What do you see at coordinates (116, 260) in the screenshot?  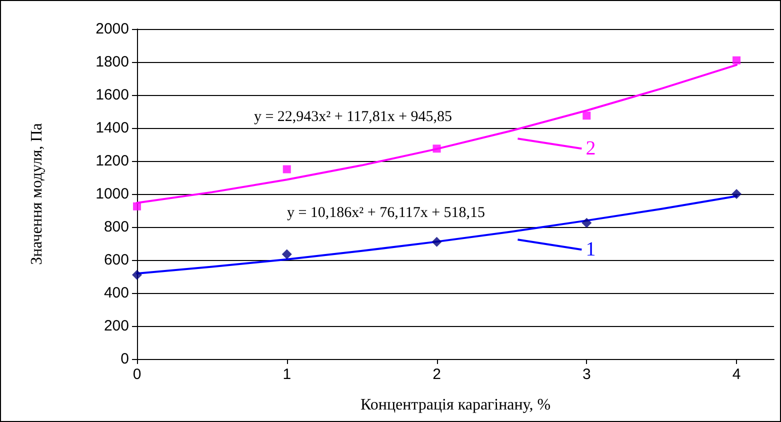 I see `y-tick-label: 600` at bounding box center [116, 260].